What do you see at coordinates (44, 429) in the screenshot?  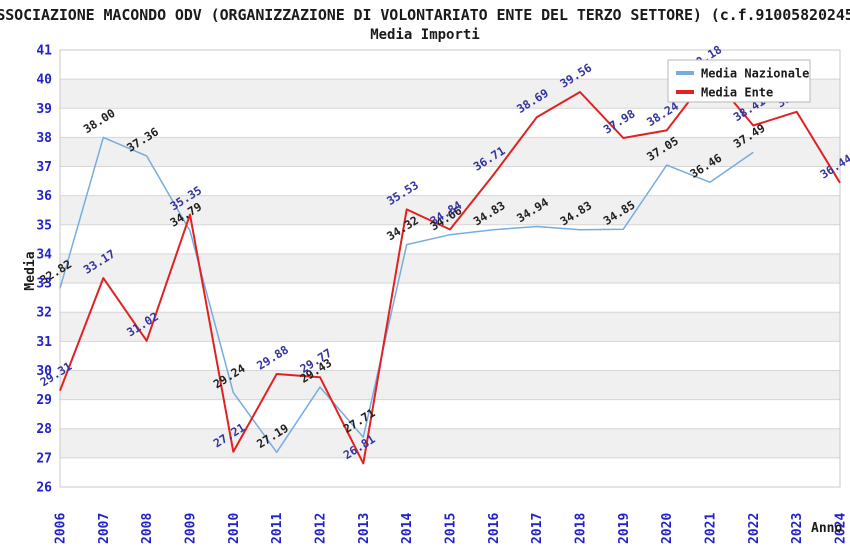 I see `y-tick-label: 28` at bounding box center [44, 429].